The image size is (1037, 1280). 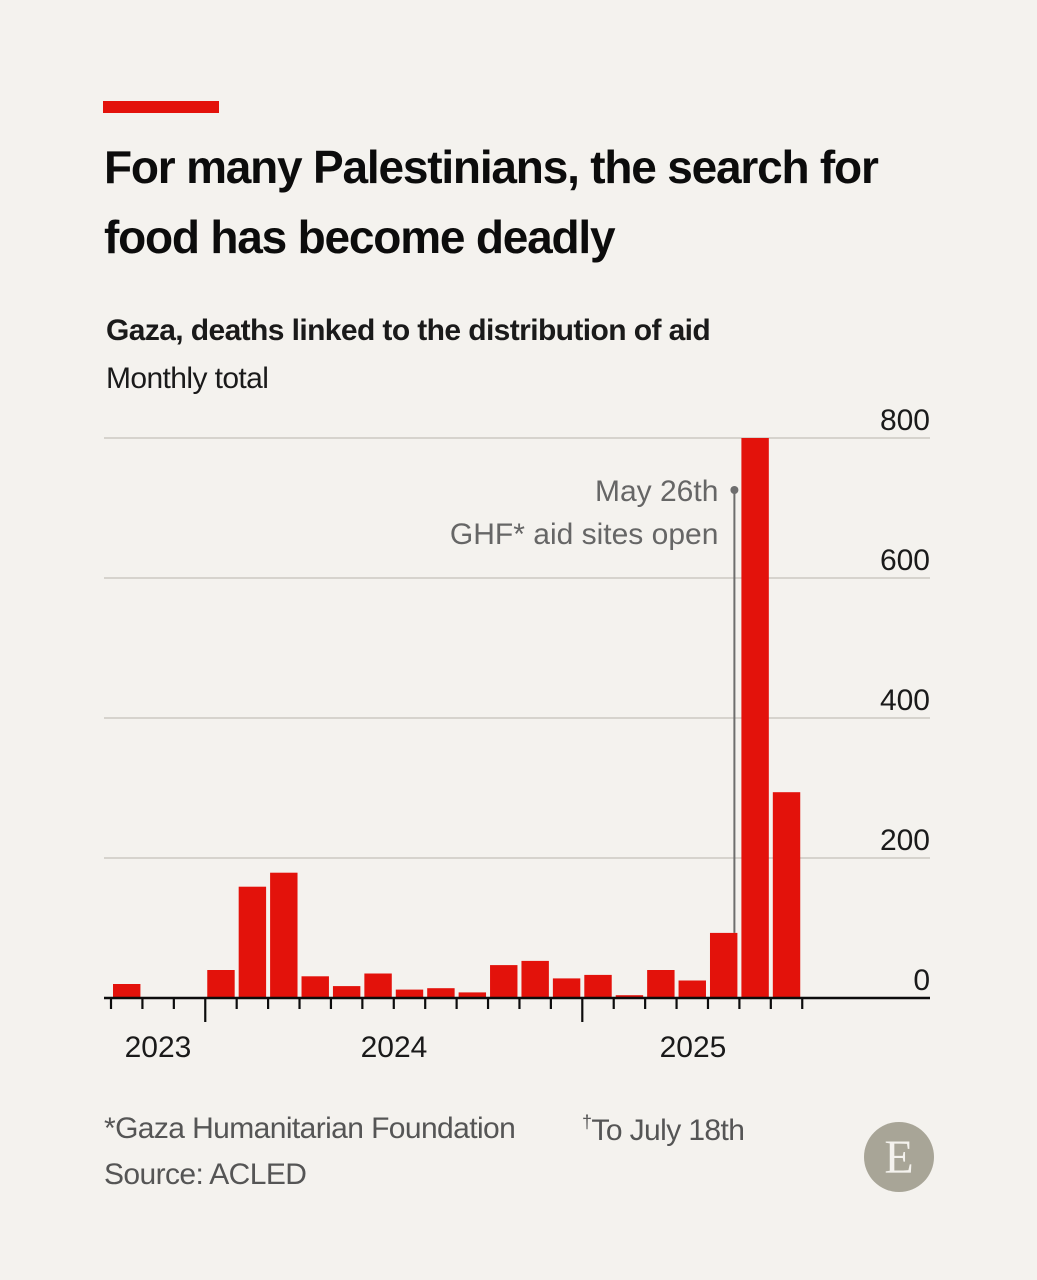 I want to click on x-year-label: 2024, so click(x=394, y=1047).